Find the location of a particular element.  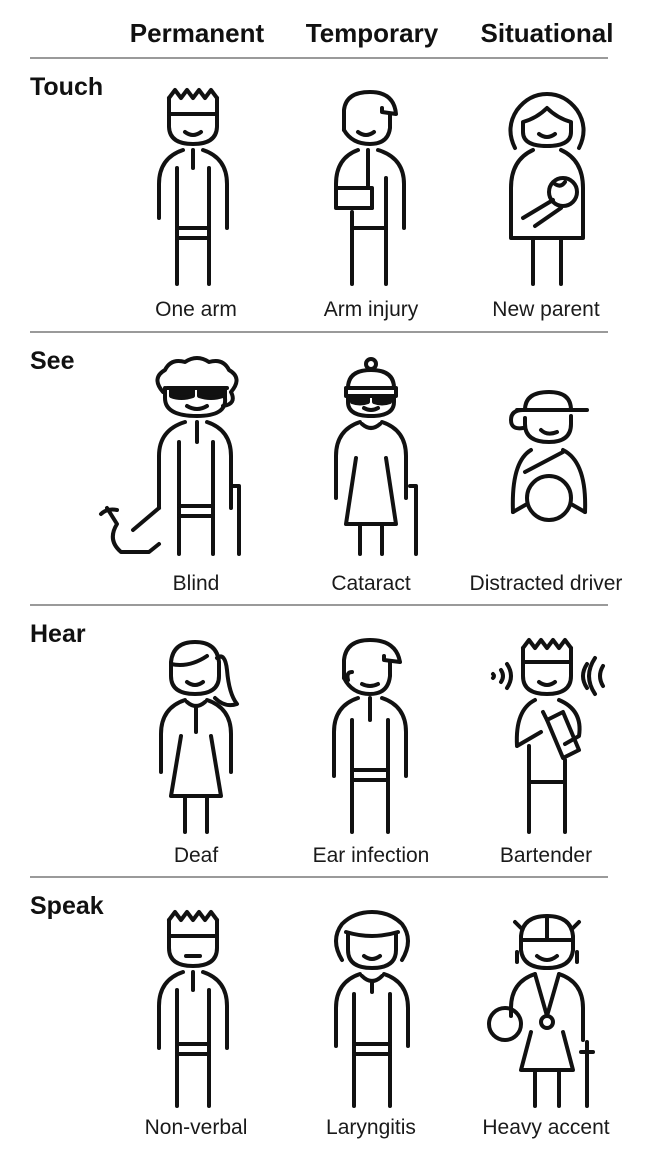

caption-blind: Blind is located at coordinates (196, 584).